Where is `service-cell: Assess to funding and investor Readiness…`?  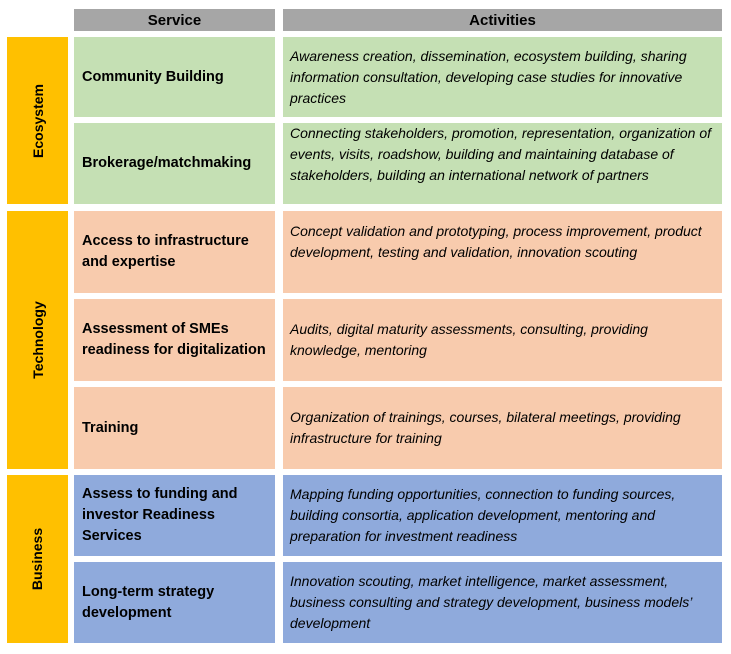 service-cell: Assess to funding and investor Readiness… is located at coordinates (174, 515).